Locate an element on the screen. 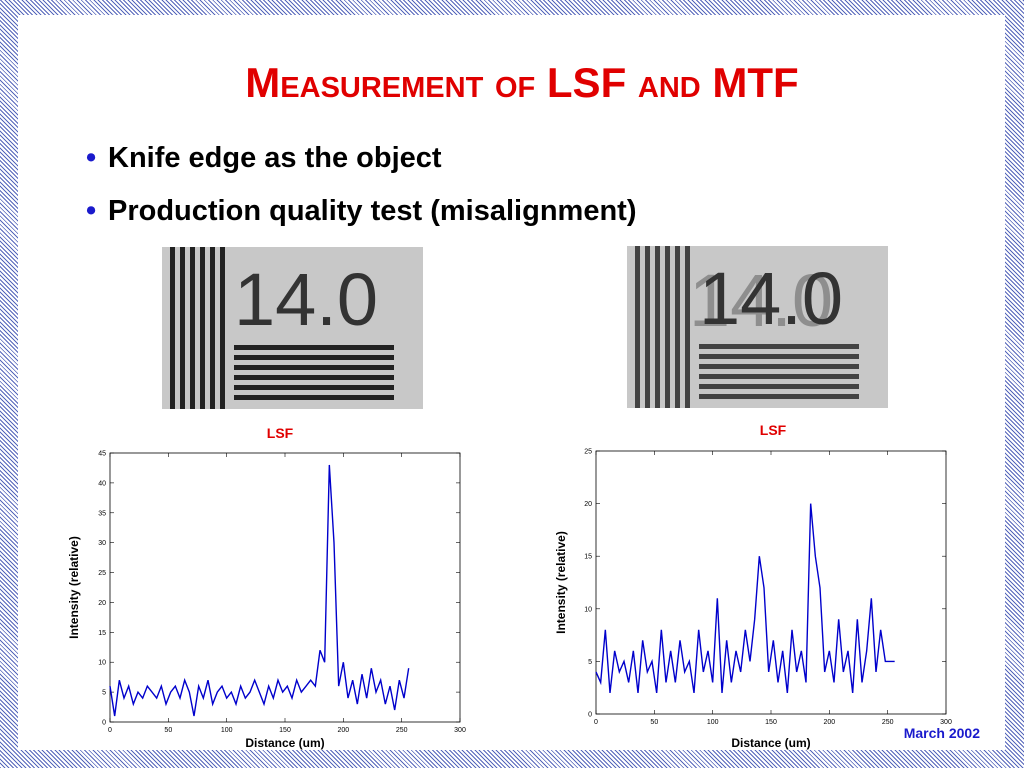 The image size is (1024, 768). y-tick-label: 35 is located at coordinates (102, 513).